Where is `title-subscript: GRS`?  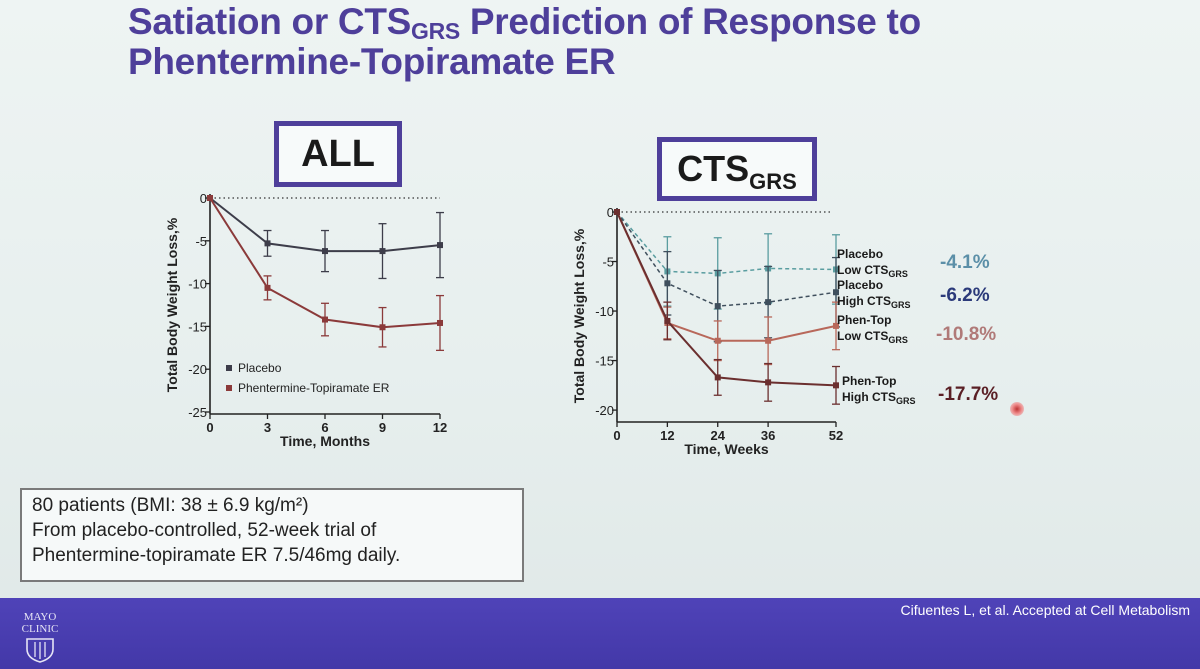
title-subscript: GRS is located at coordinates (435, 31).